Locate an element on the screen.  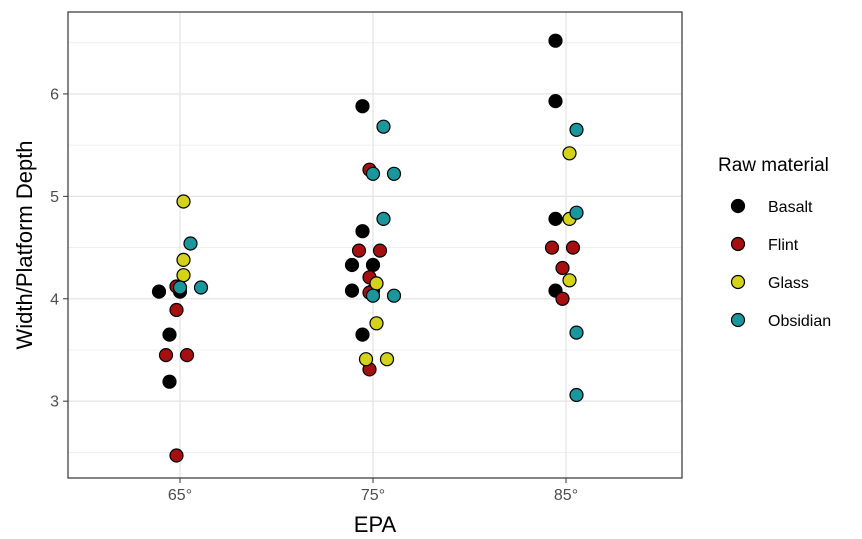
legend-key-obsidian is located at coordinates (738, 320).